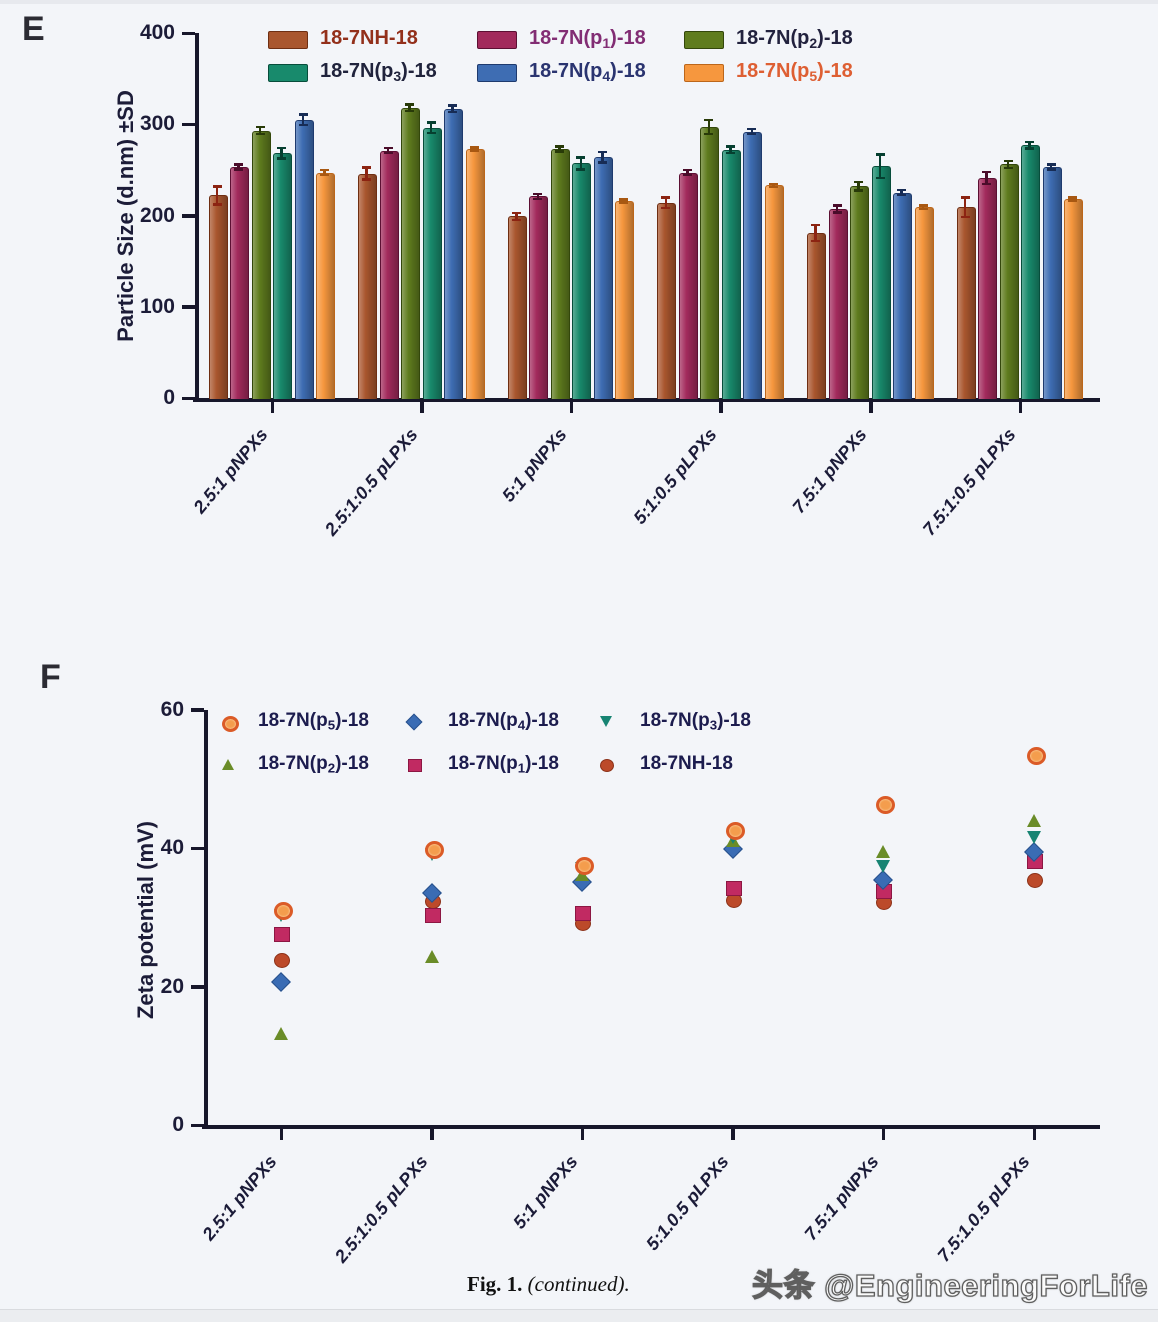 This screenshot has height=1322, width=1158. Describe the element at coordinates (606, 75) in the screenshot. I see `legend-label-subscript: 4` at that location.